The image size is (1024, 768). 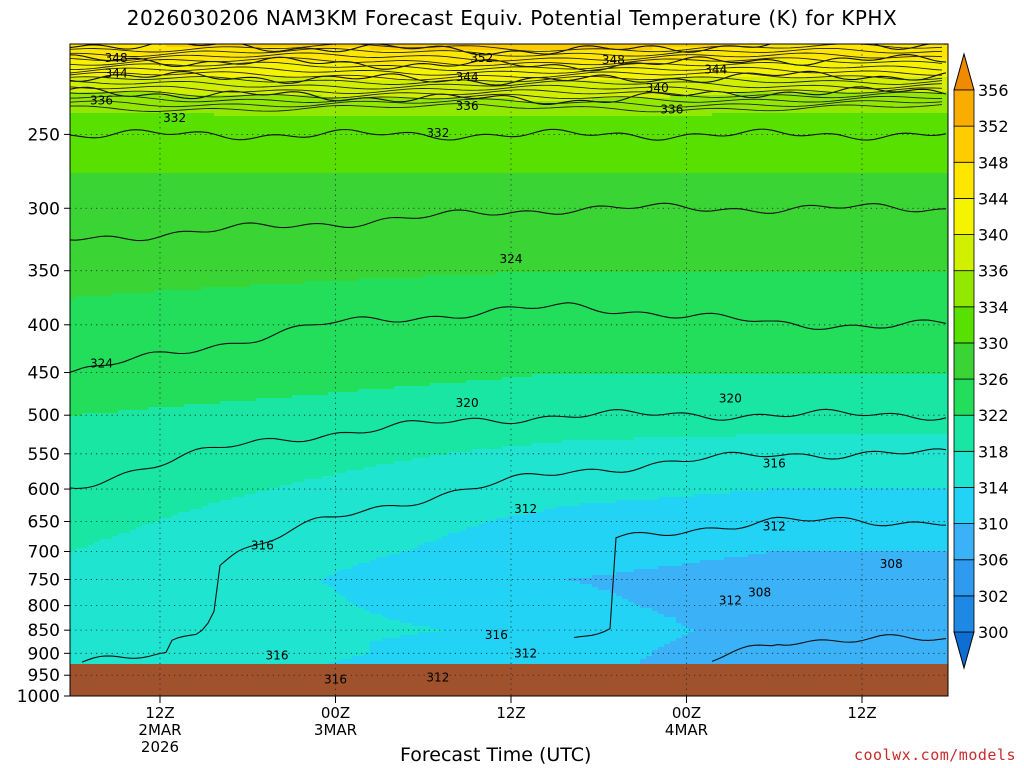 I want to click on colorbar-label: 300, so click(x=993, y=632).